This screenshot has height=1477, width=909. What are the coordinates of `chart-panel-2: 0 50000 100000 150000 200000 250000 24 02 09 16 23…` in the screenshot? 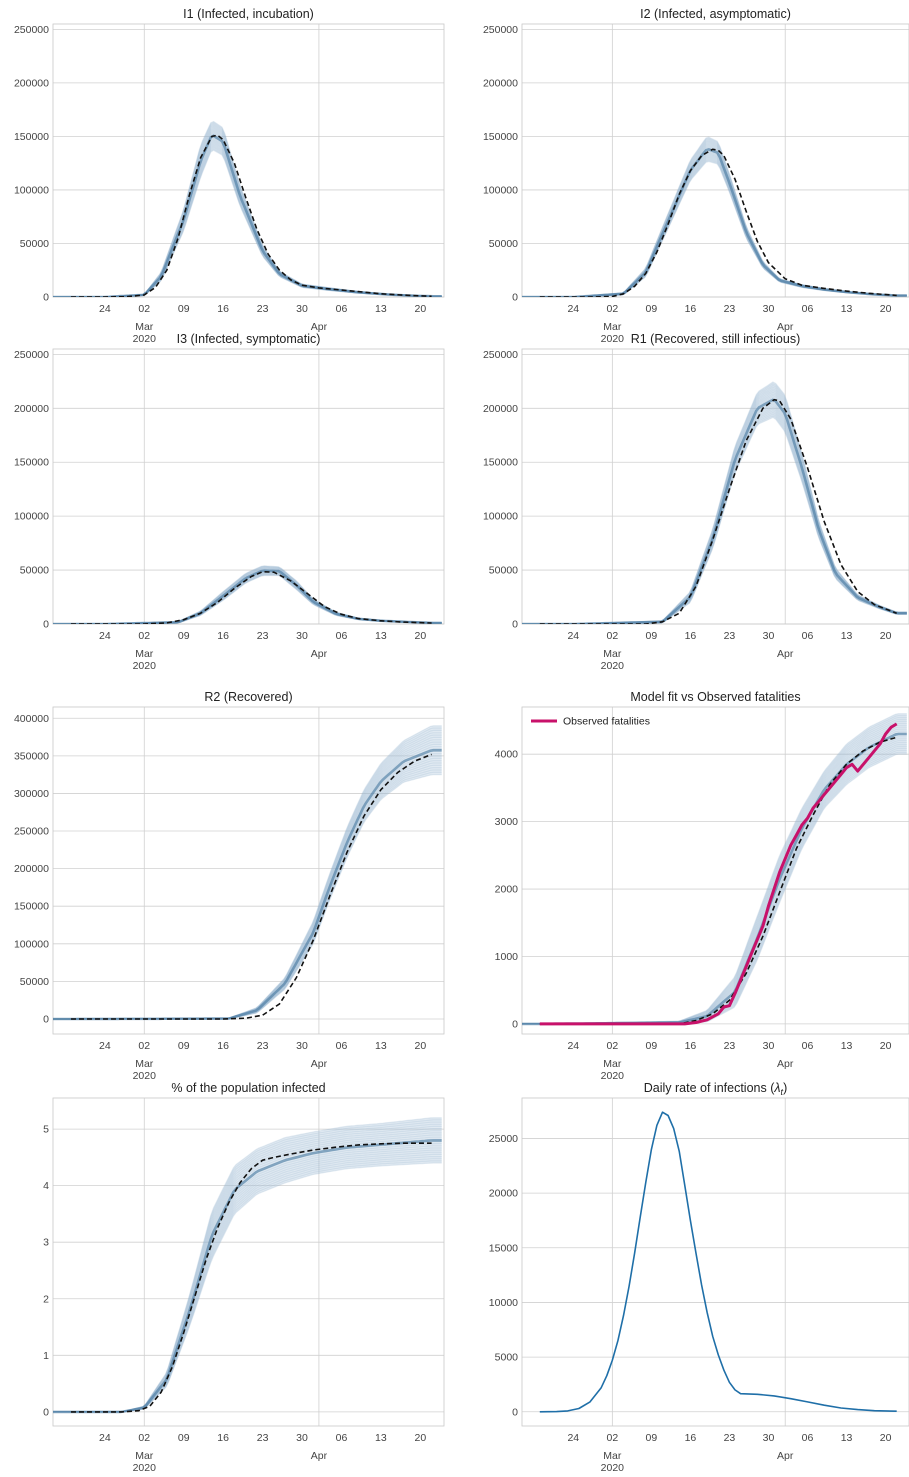 It's located at (696, 176).